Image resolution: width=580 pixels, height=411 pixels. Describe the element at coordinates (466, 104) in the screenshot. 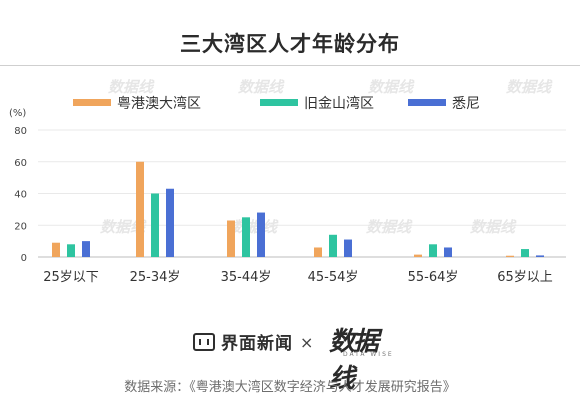

I see `legend-label: 悉尼` at that location.